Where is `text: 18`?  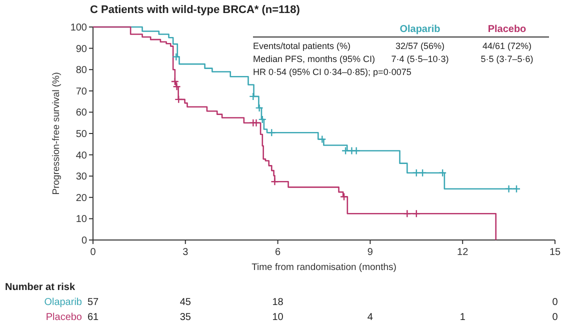
text: 18 is located at coordinates (278, 302).